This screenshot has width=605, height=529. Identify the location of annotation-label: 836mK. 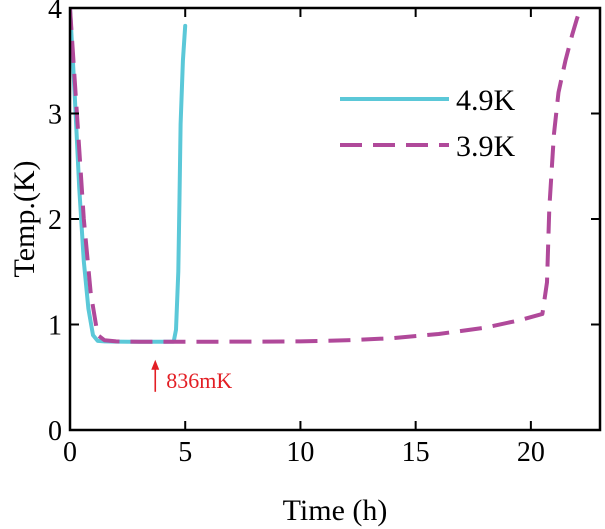
(199, 380).